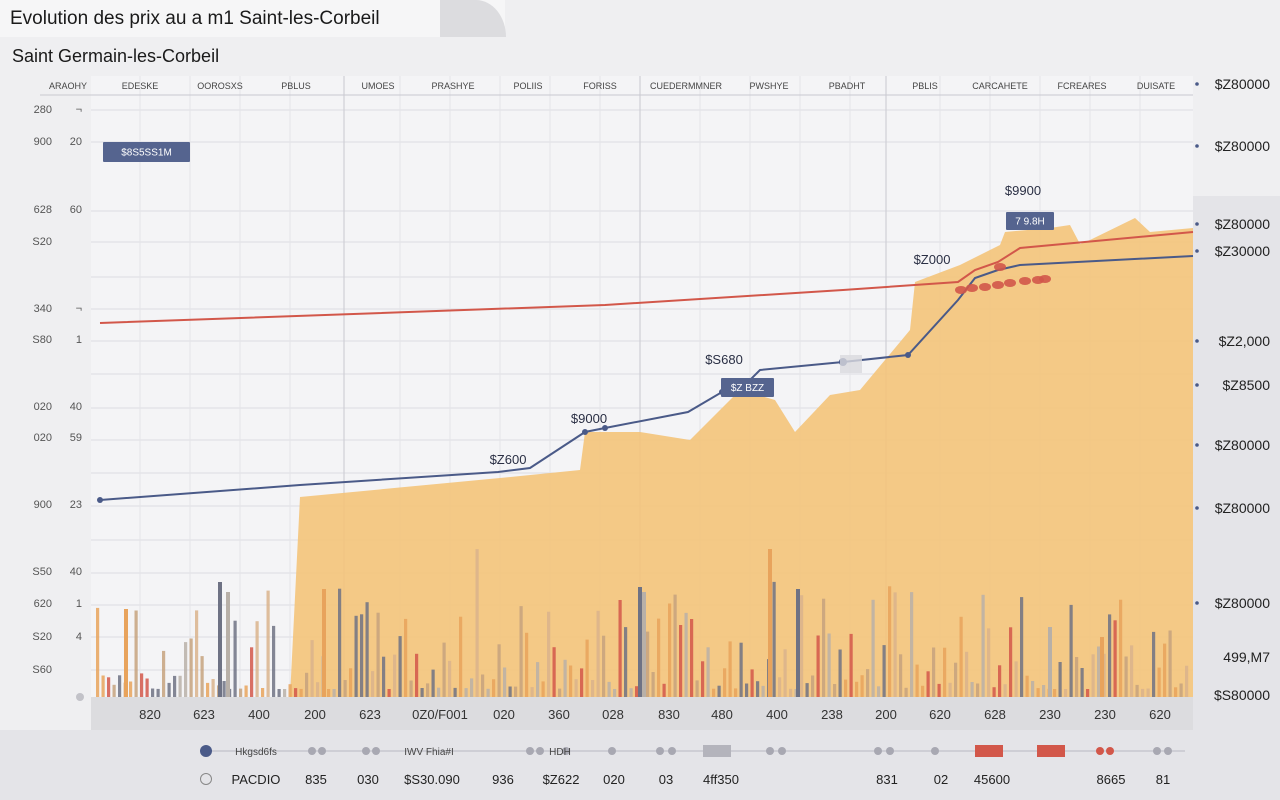 The image size is (1280, 800). Describe the element at coordinates (589, 418) in the screenshot. I see `data-annotation: $9000` at that location.